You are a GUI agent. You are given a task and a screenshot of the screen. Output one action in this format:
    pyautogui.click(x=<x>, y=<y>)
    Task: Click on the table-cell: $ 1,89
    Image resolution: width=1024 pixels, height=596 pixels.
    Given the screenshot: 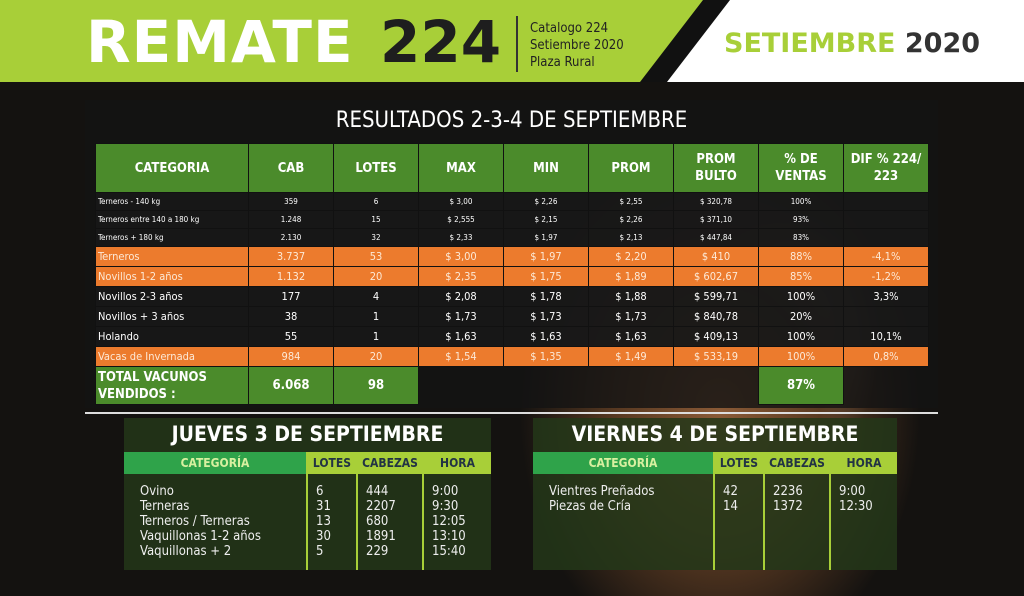 What is the action you would take?
    pyautogui.click(x=631, y=276)
    